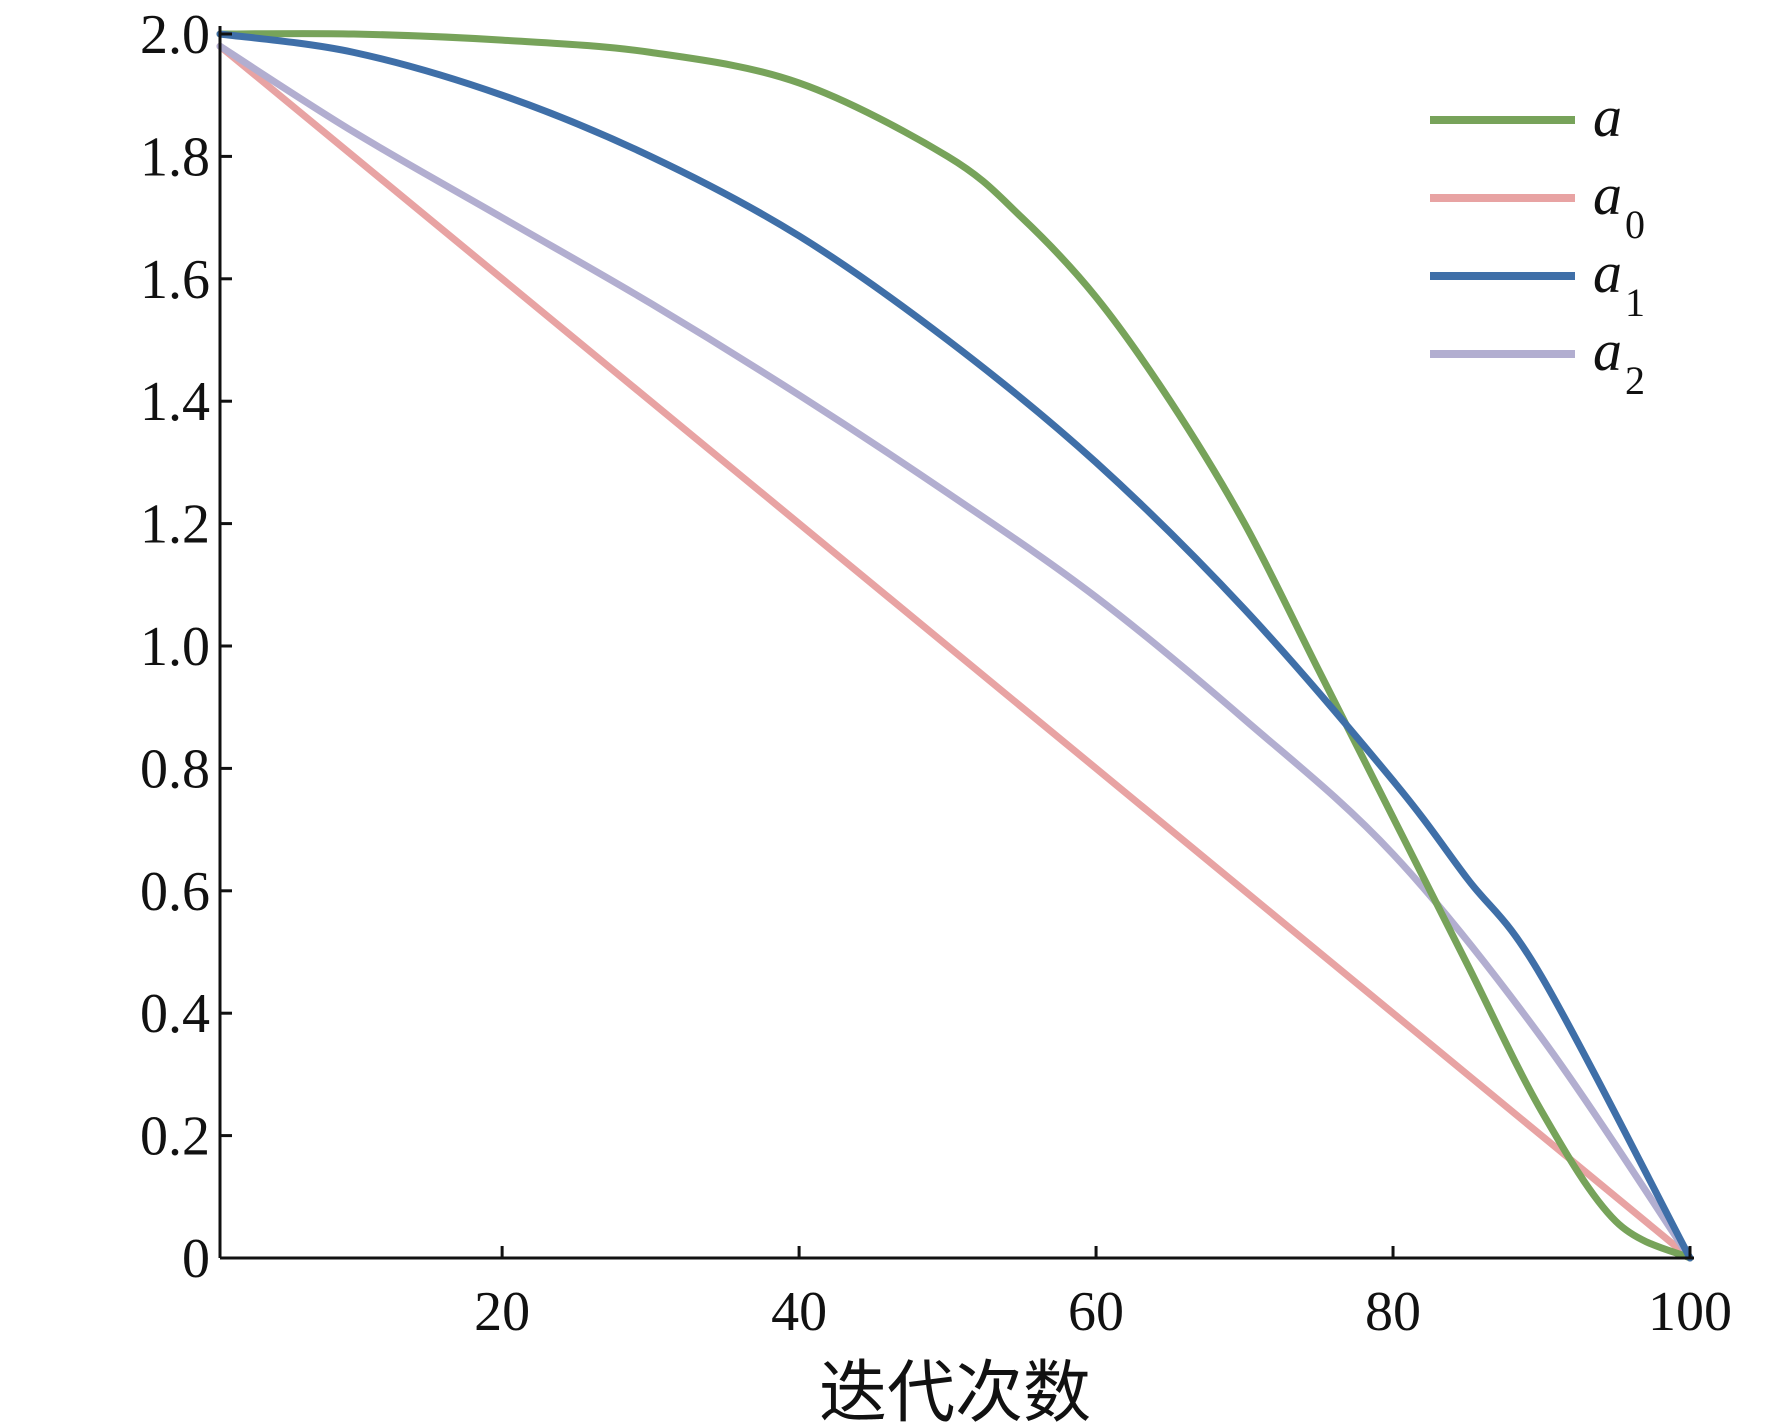  I want to click on y-tick-label: 0.2, so click(175, 1137).